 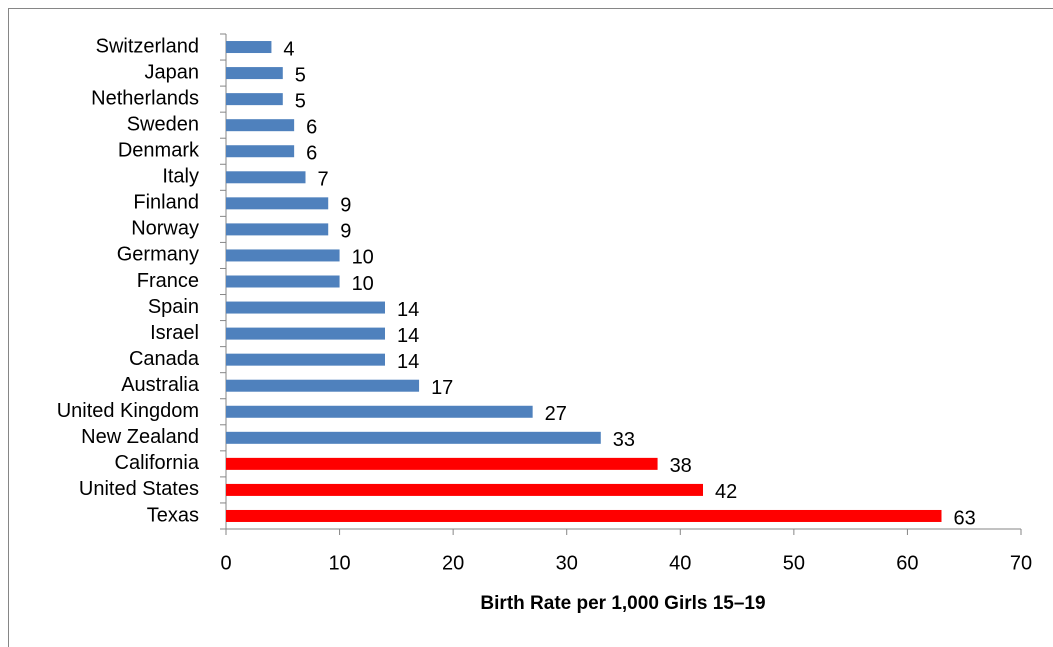 What do you see at coordinates (159, 151) in the screenshot?
I see `y-tick-label: Denmark` at bounding box center [159, 151].